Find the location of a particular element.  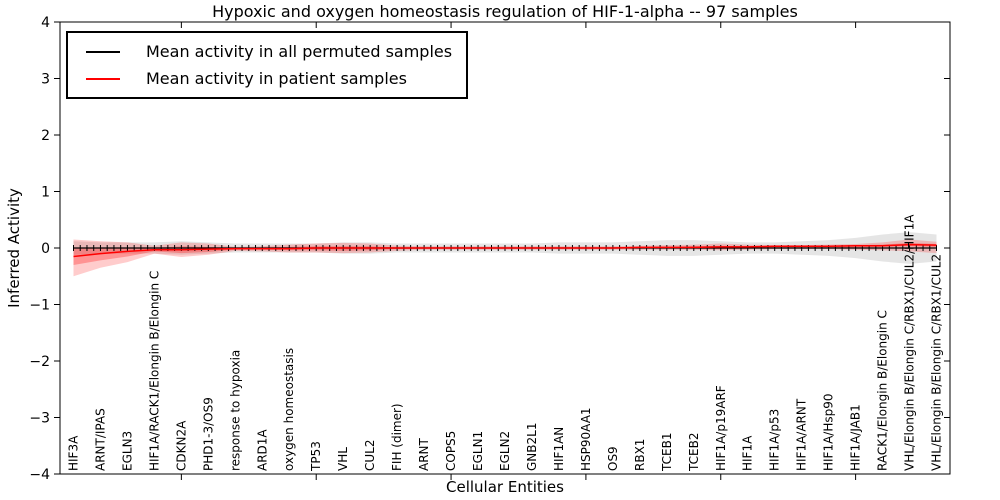

x-entity-label: RBX1 is located at coordinates (640, 455).